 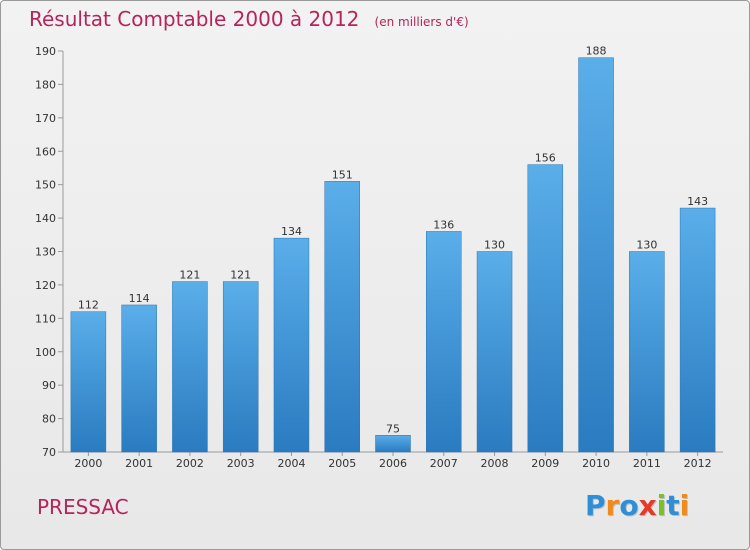 I want to click on x-tick-label: 2000, so click(x=88, y=463).